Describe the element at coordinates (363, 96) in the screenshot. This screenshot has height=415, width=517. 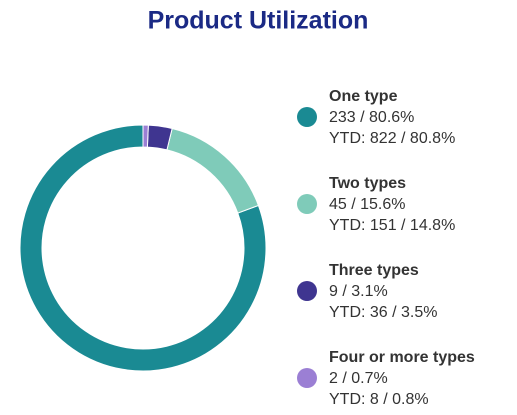
I see `legend-name: One type` at that location.